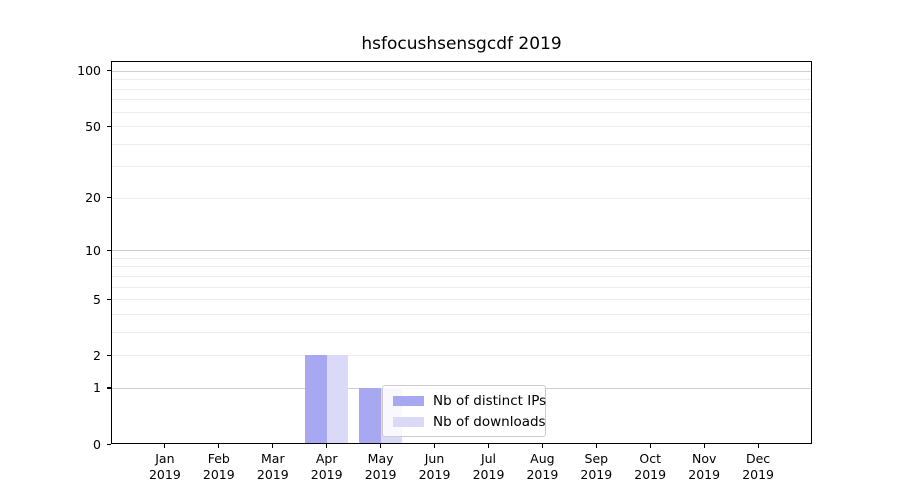  What do you see at coordinates (97, 388) in the screenshot?
I see `y-tick-label-1: 1` at bounding box center [97, 388].